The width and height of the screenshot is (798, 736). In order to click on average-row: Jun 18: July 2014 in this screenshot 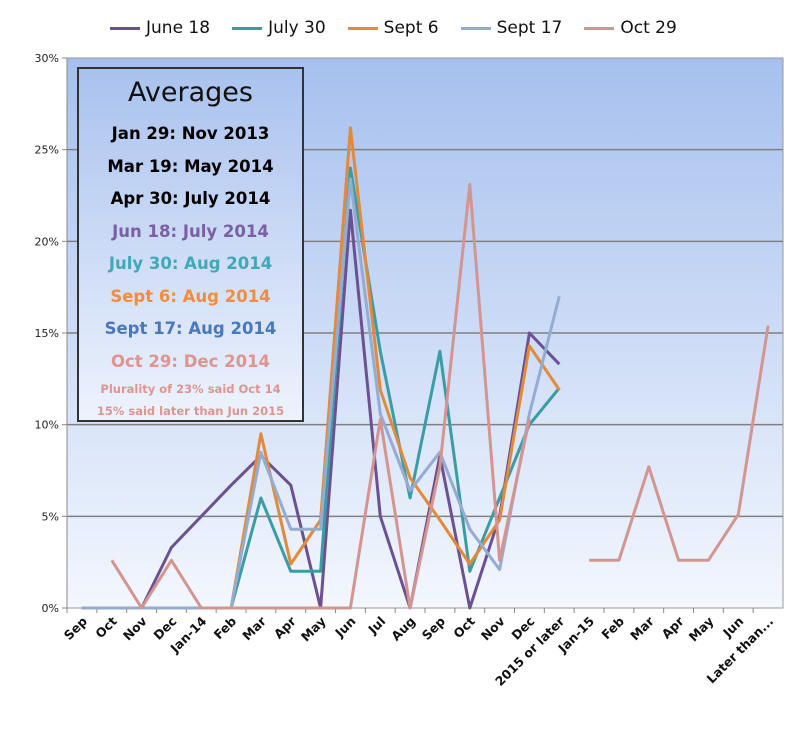, I will do `click(190, 231)`.